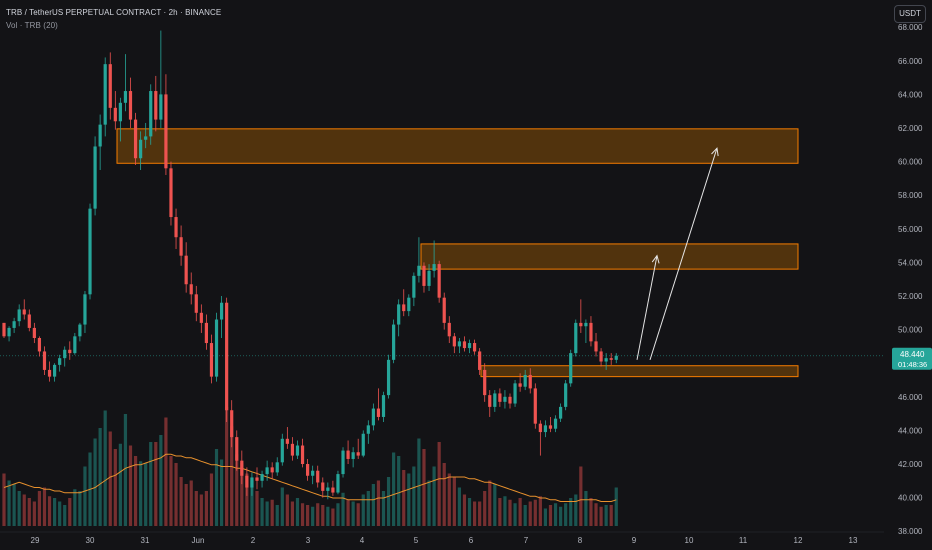 The width and height of the screenshot is (932, 550). What do you see at coordinates (910, 262) in the screenshot?
I see `price-tick-label: 54.000` at bounding box center [910, 262].